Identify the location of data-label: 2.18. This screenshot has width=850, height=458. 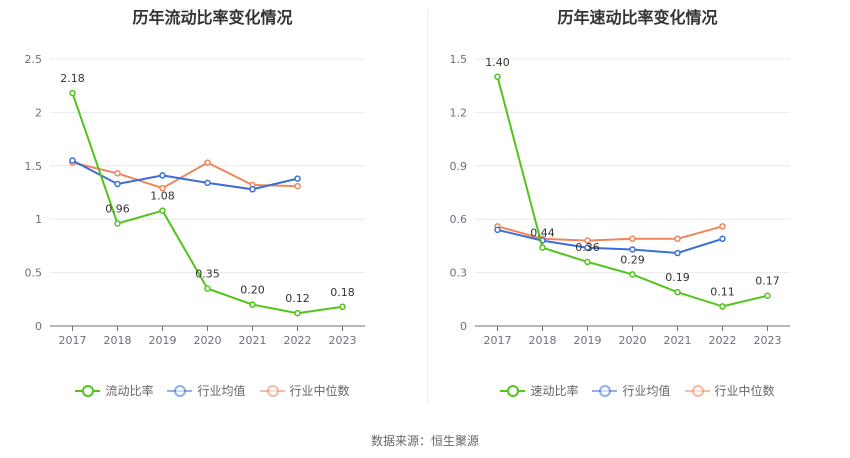
(72, 78).